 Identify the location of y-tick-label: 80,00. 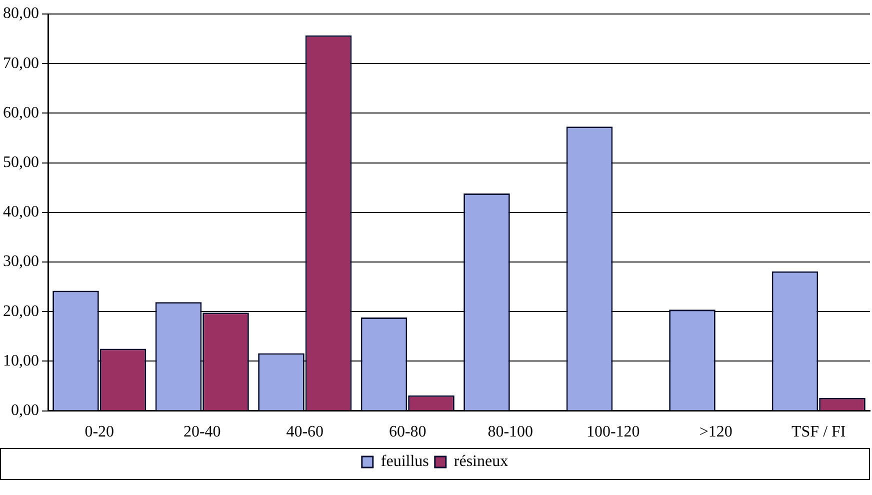
(21, 13).